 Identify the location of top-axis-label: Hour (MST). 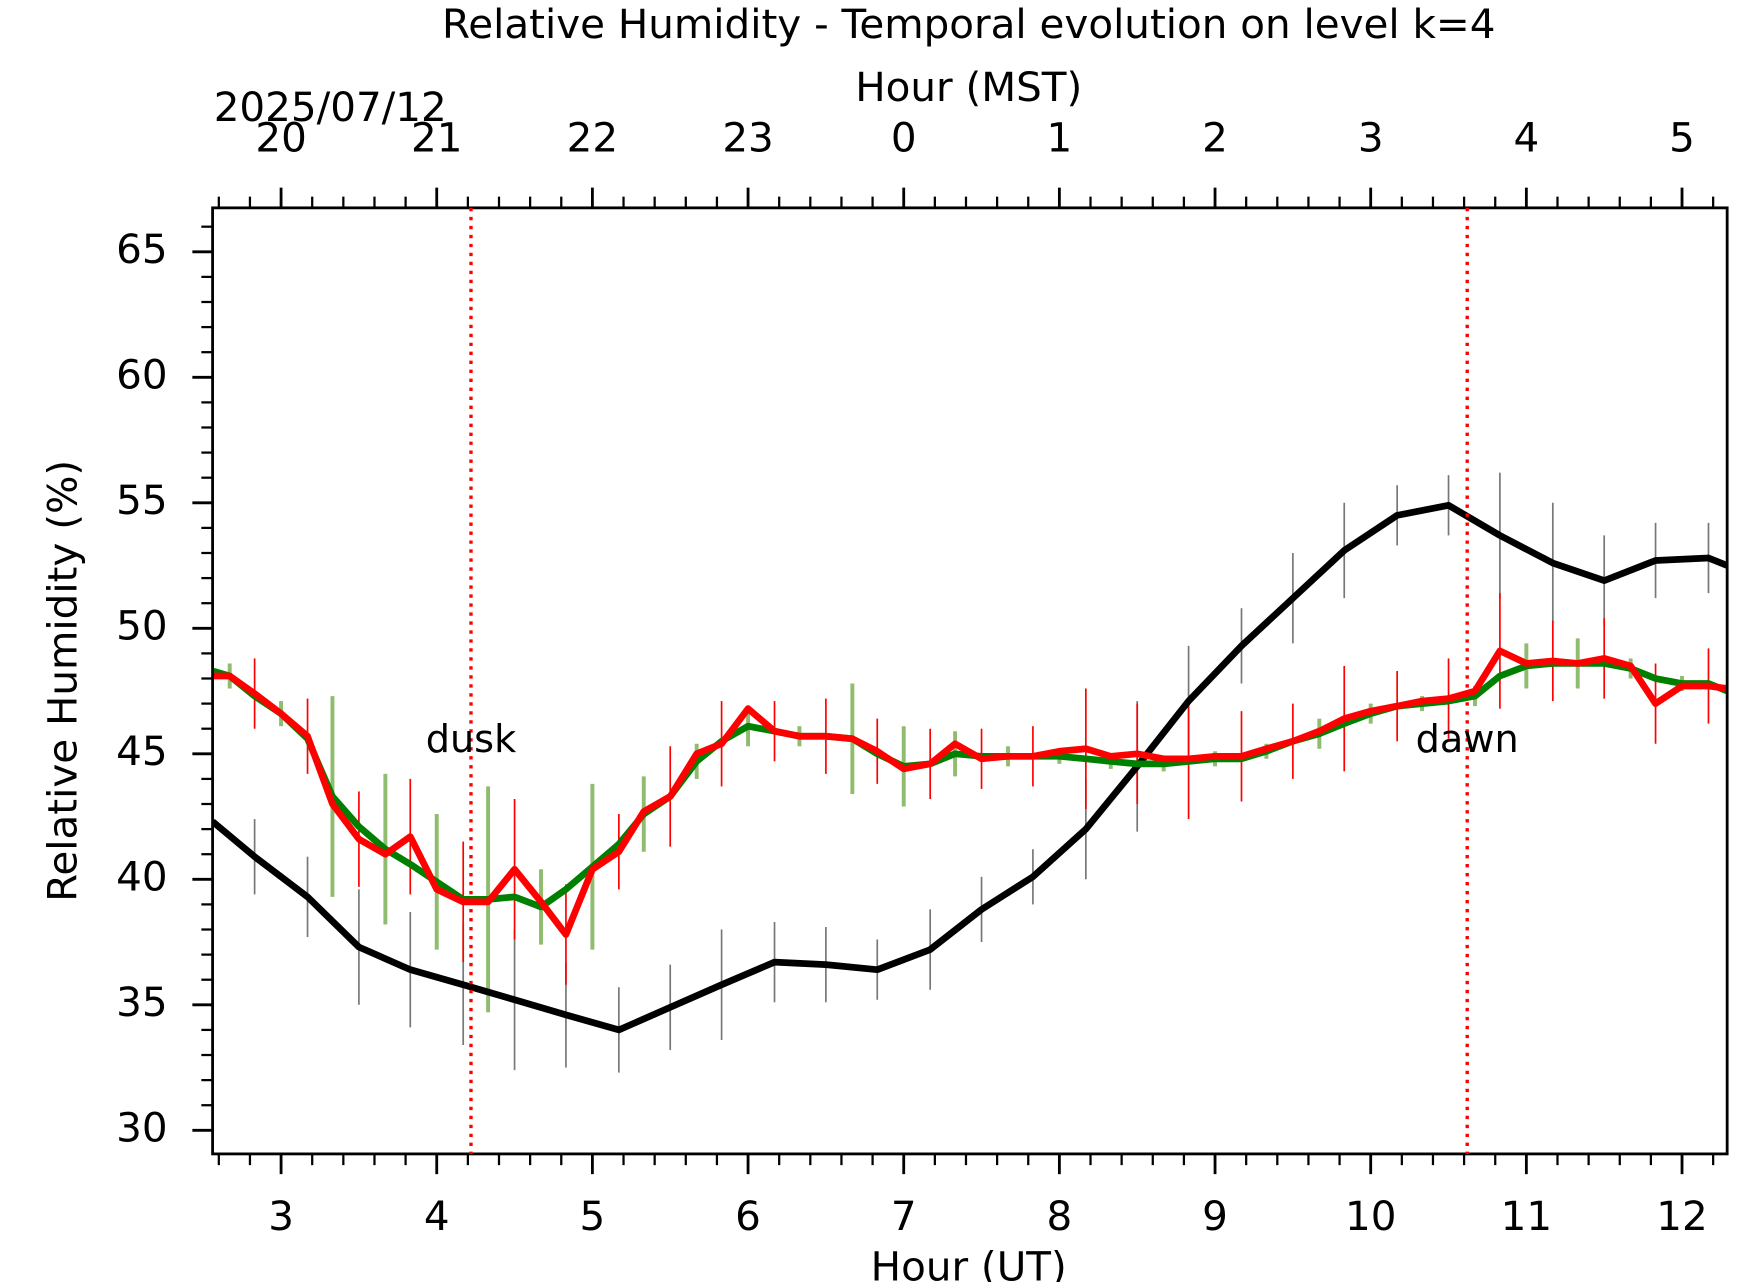
(968, 87).